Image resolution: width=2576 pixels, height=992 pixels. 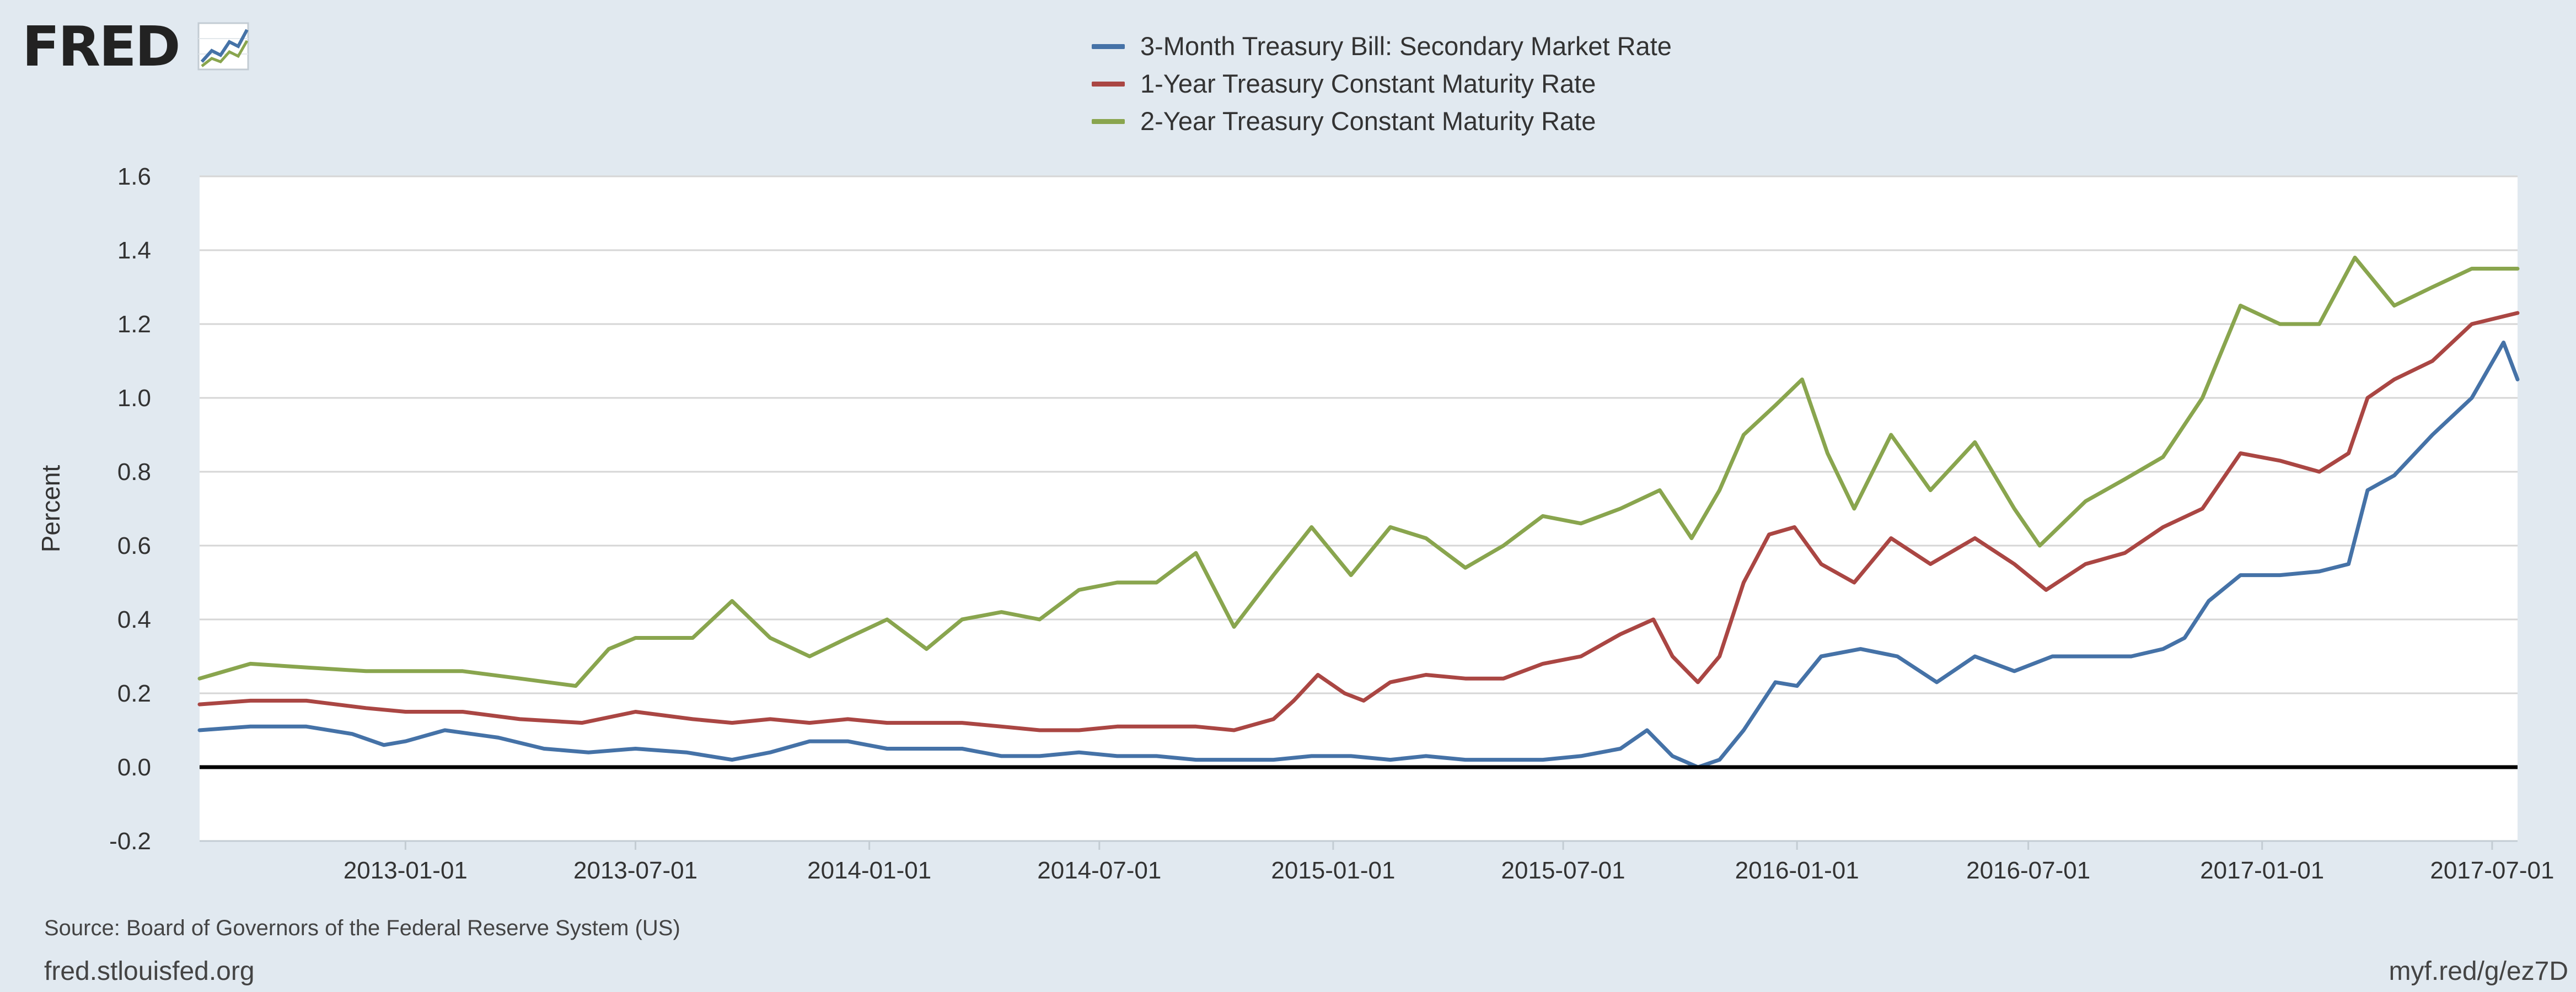 What do you see at coordinates (2028, 870) in the screenshot?
I see `x-tick-label: 2016-07-01` at bounding box center [2028, 870].